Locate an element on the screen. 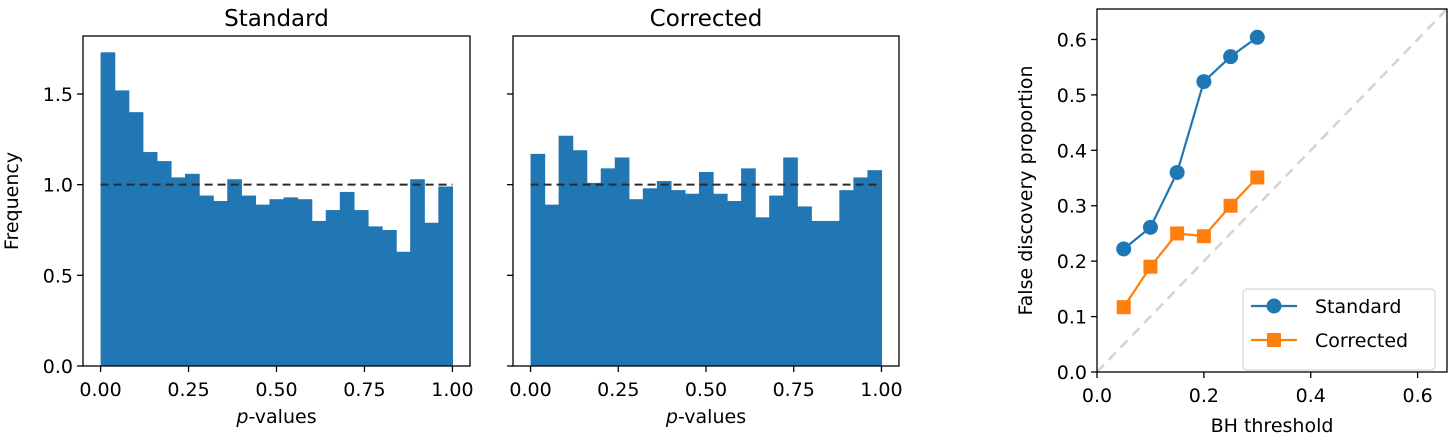 This screenshot has height=442, width=1449. chart-title: Standard is located at coordinates (276, 19).